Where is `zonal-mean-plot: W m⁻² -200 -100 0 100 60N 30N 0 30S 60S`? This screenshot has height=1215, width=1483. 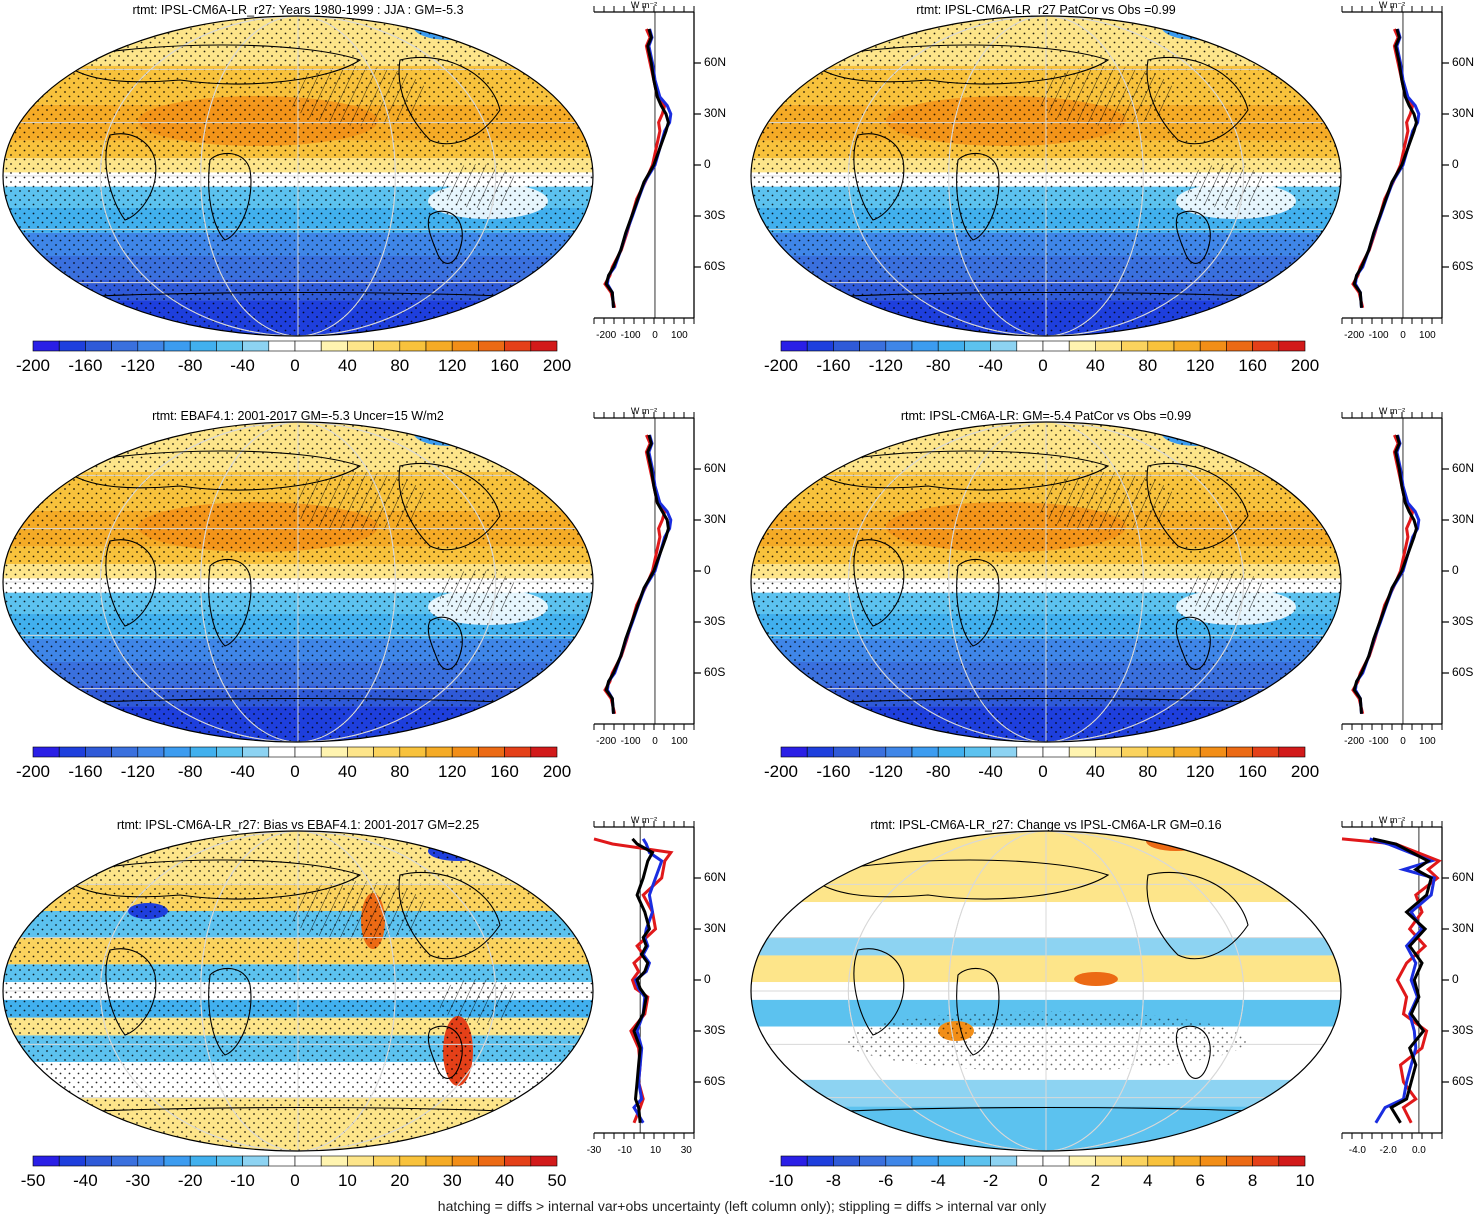
zonal-mean-plot: W m⁻² -200 -100 0 100 60N 30N 0 30S 60S is located at coordinates (1407, 576).